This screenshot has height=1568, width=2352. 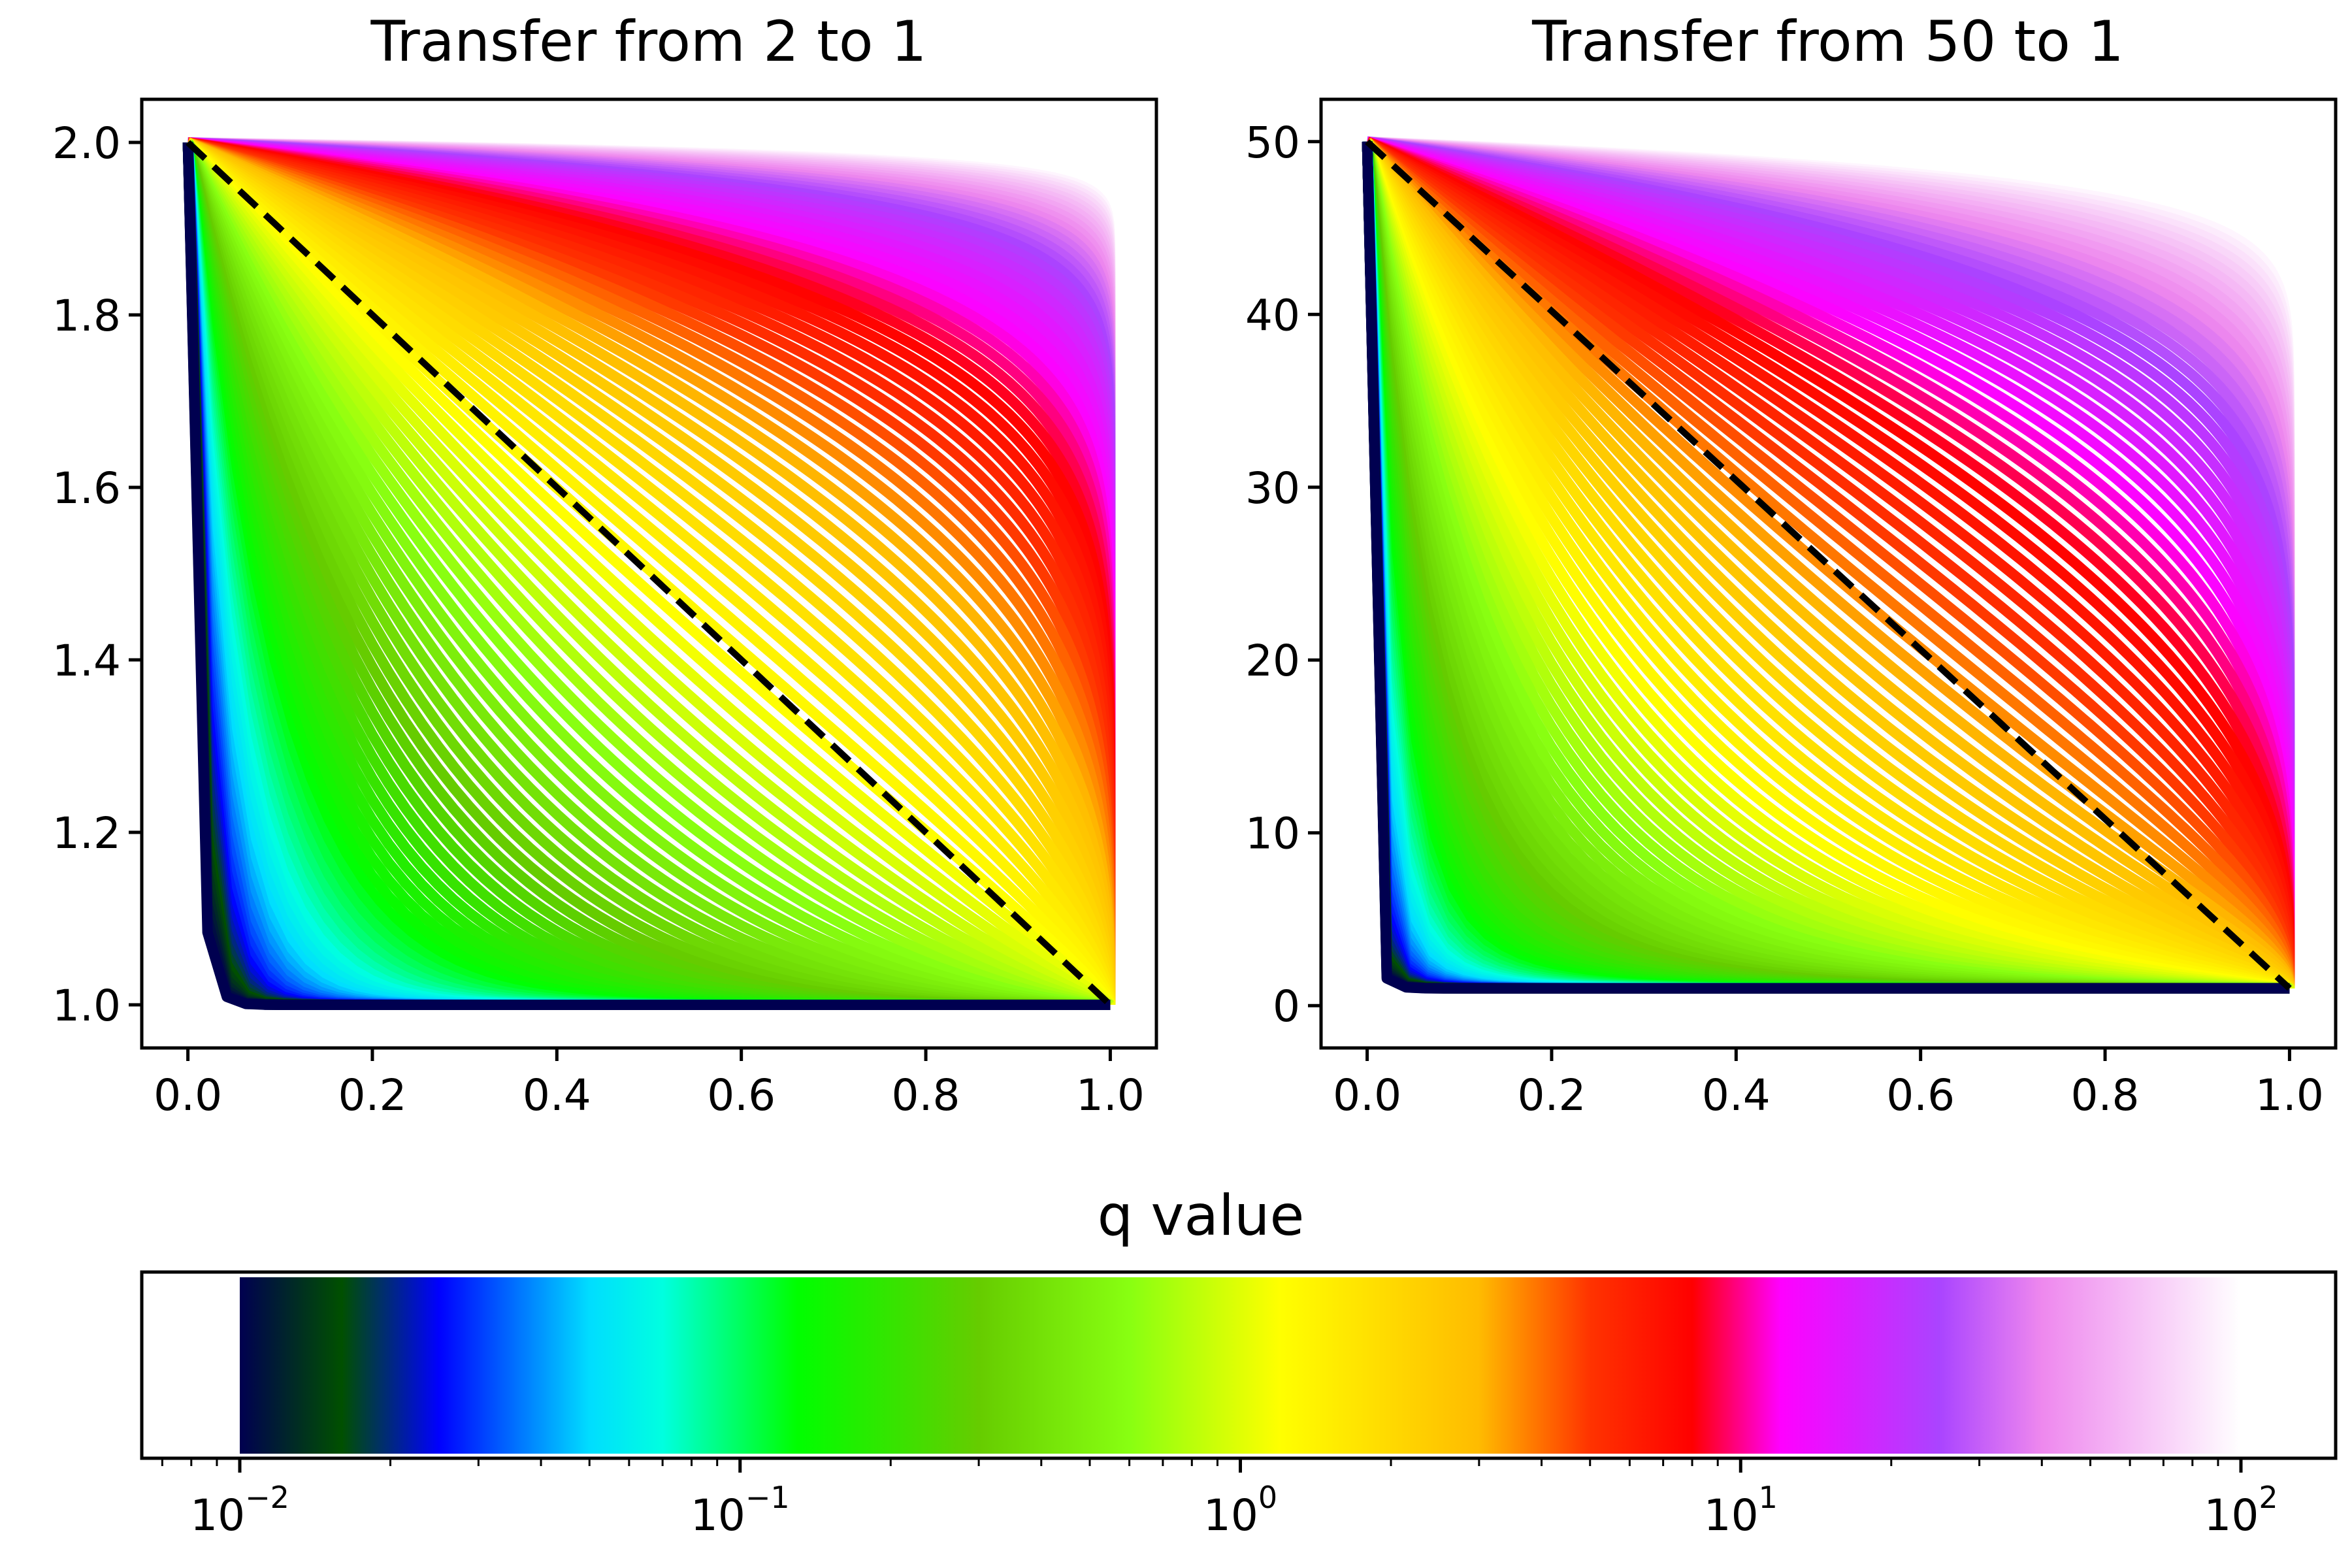 What do you see at coordinates (2241, 1510) in the screenshot?
I see `colorbar-tick-label: 10²` at bounding box center [2241, 1510].